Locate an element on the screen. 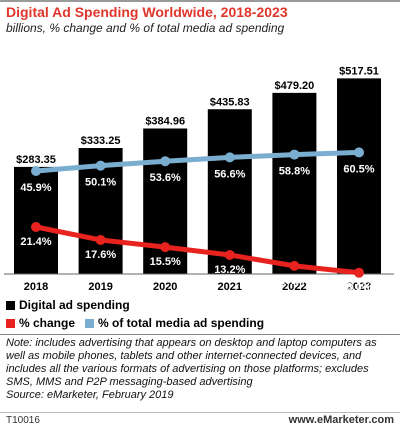 The image size is (400, 431). change-label-2022: 10.0% is located at coordinates (294, 281).